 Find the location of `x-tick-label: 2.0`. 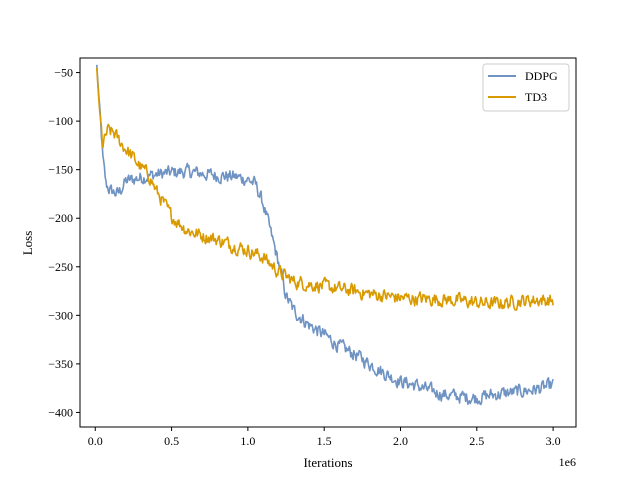

x-tick-label: 2.0 is located at coordinates (400, 441).